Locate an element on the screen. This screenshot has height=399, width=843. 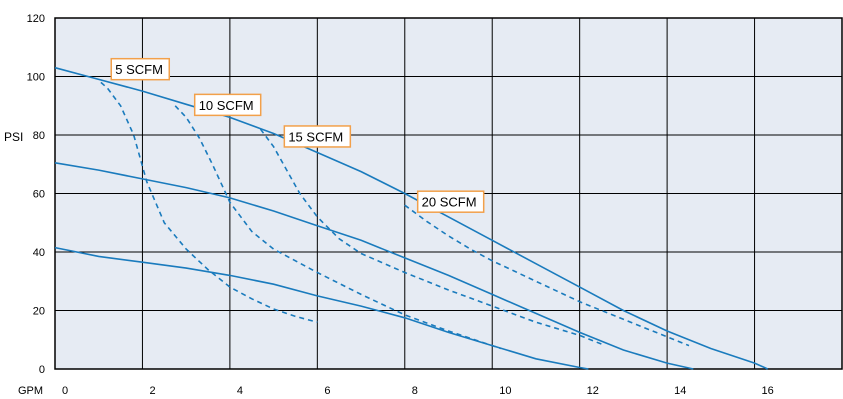
x-tick-label: 12 is located at coordinates (593, 391).